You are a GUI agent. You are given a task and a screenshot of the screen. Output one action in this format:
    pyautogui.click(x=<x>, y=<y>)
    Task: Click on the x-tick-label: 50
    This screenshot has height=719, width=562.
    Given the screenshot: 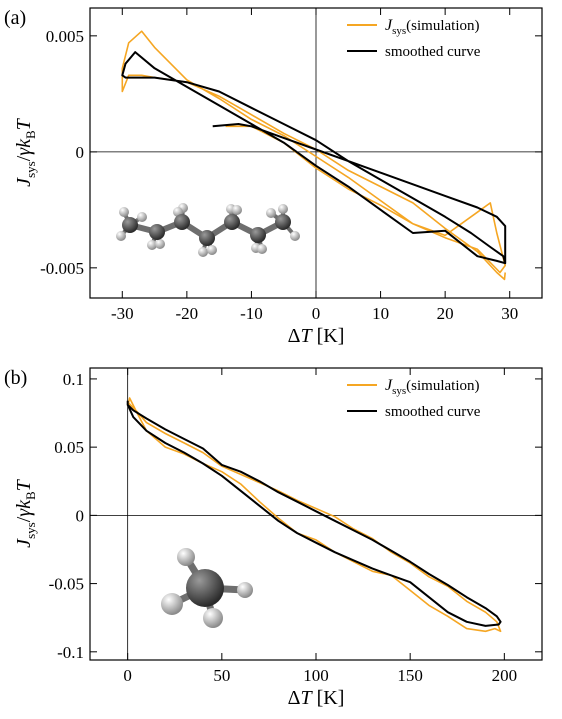 What is the action you would take?
    pyautogui.click(x=221, y=675)
    